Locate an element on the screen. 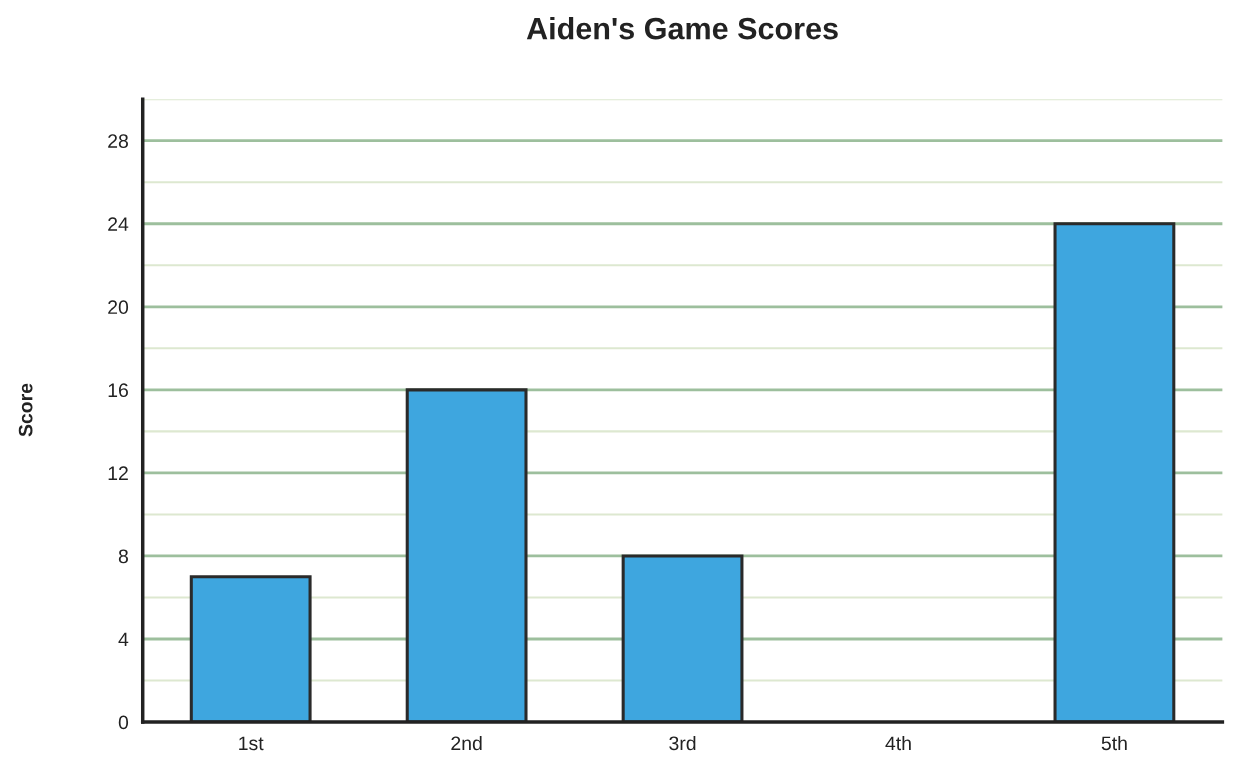 This screenshot has width=1241, height=781. y-tick-label: 8 is located at coordinates (123, 556).